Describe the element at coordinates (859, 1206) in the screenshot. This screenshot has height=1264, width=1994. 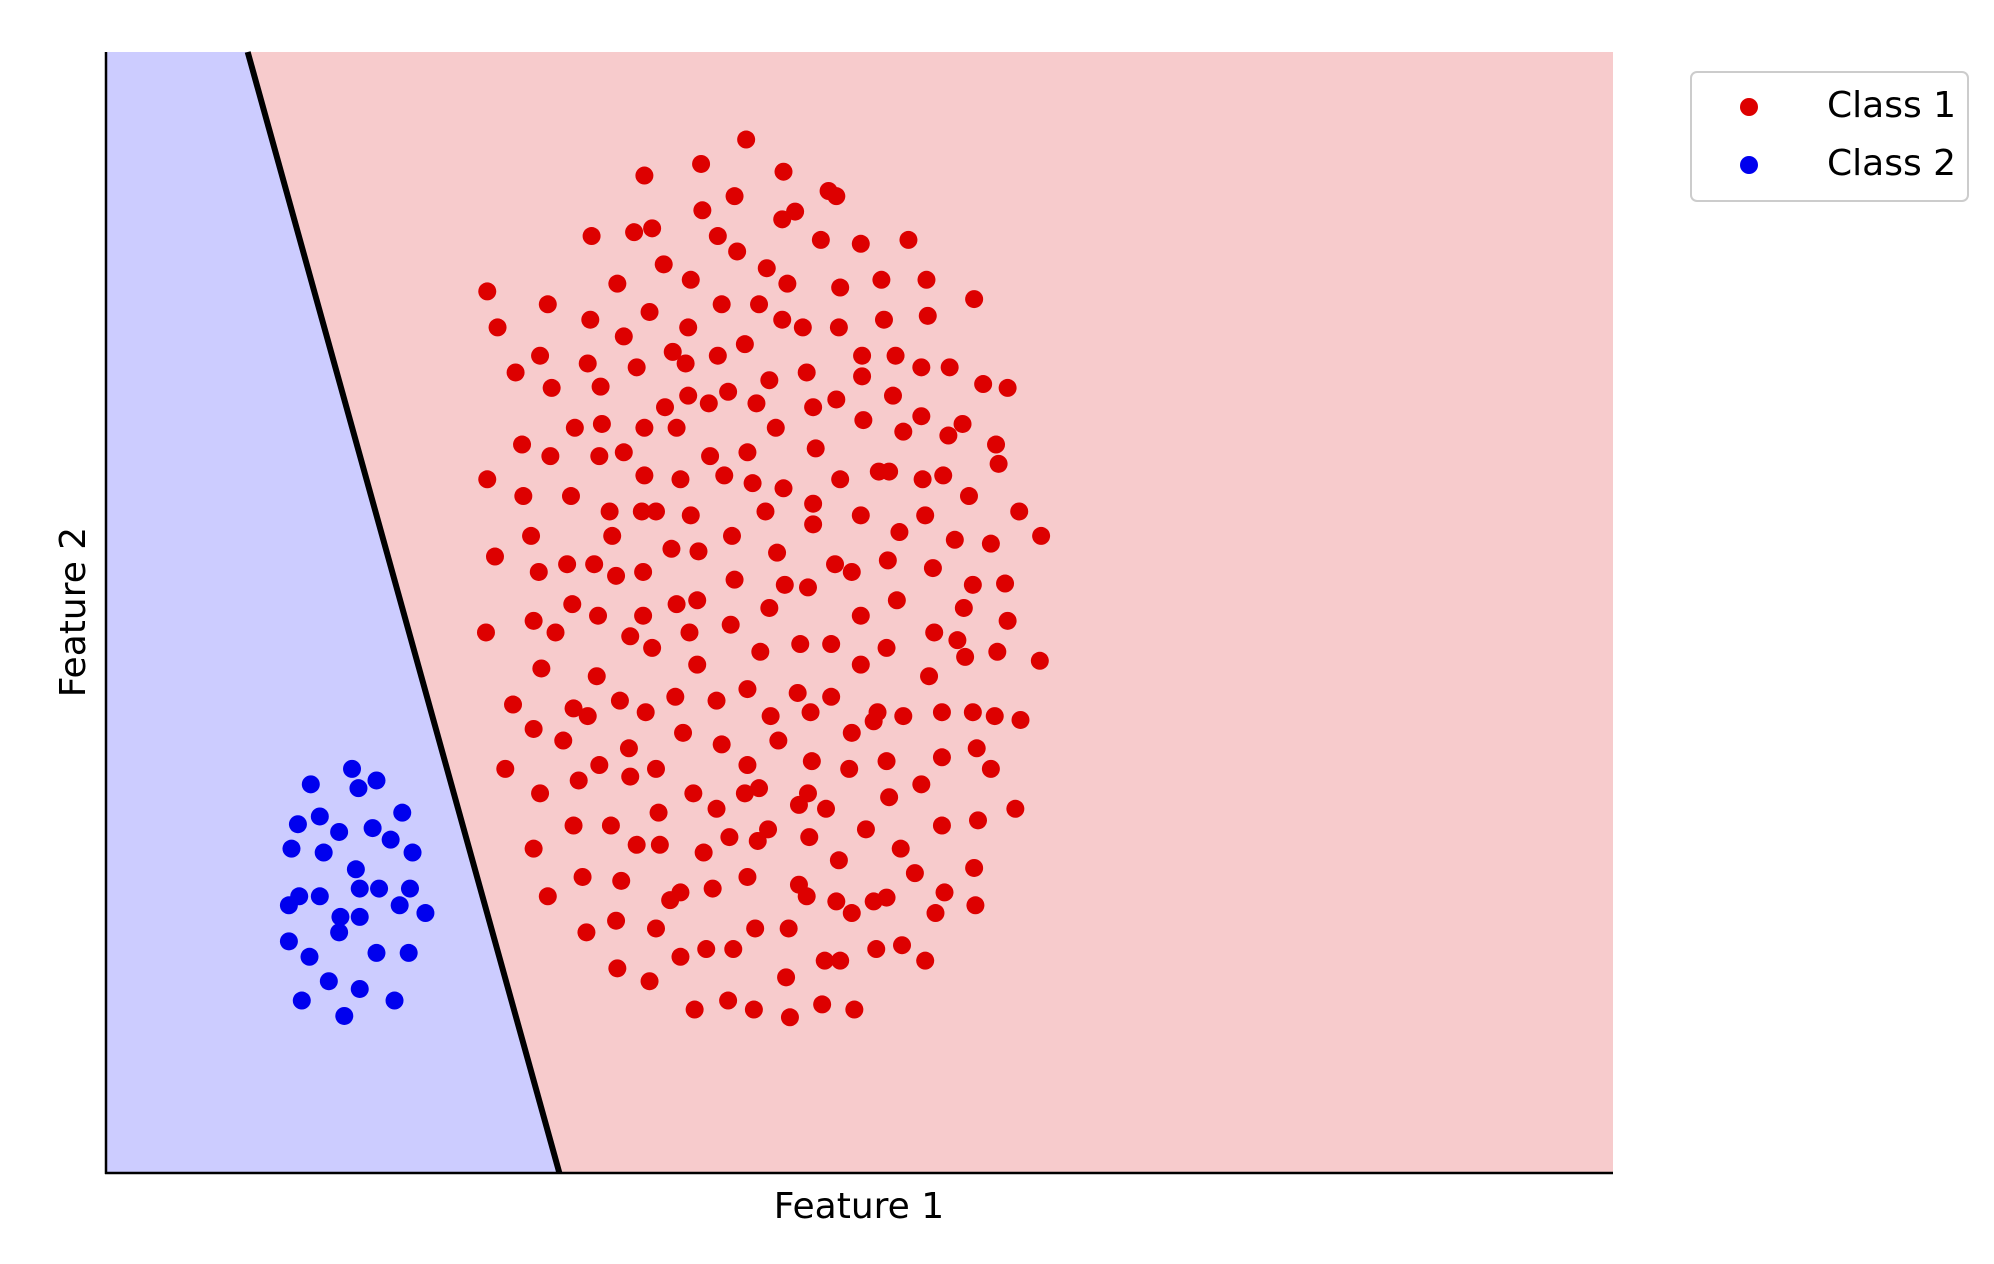
I see `x-axis-label: Feature 1` at that location.